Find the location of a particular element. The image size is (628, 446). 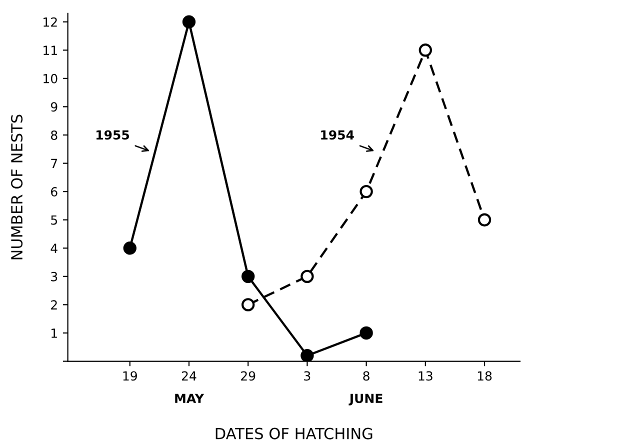

y-tick-label: 1 is located at coordinates (54, 333).